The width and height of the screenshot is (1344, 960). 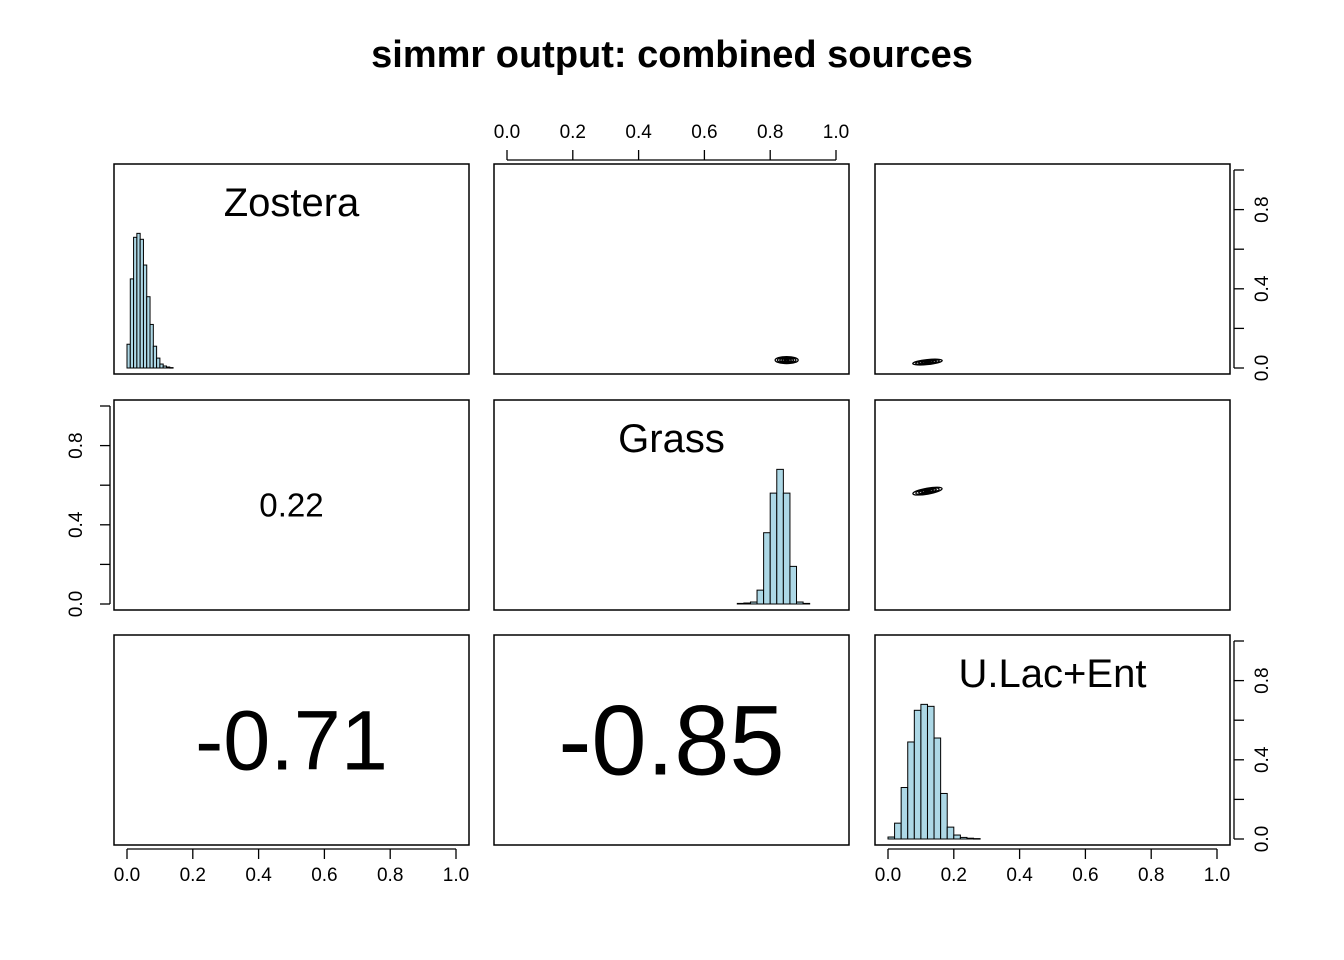 I want to click on source-label: Zostera, so click(x=292, y=203).